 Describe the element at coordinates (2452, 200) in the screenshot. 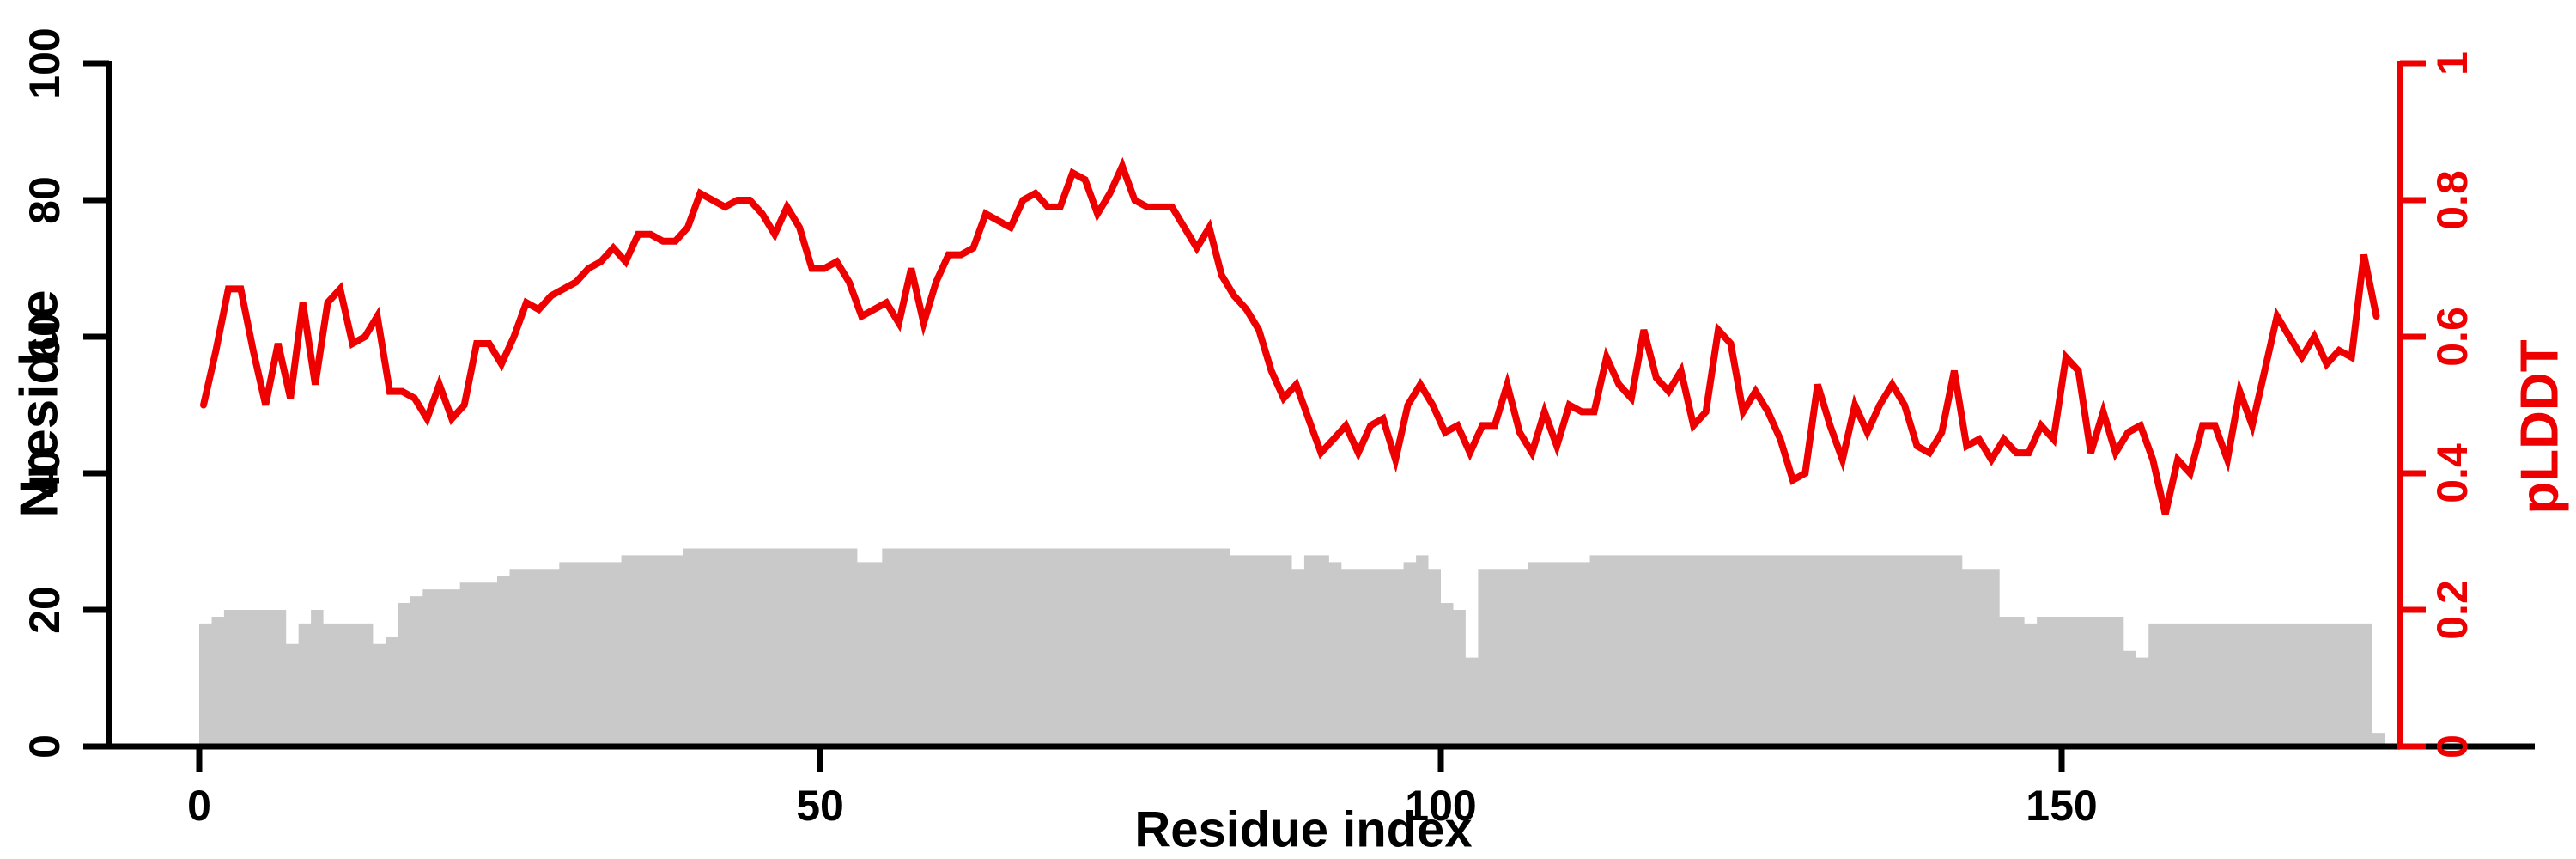

I see `right-axis-tick-label: 0.8` at that location.